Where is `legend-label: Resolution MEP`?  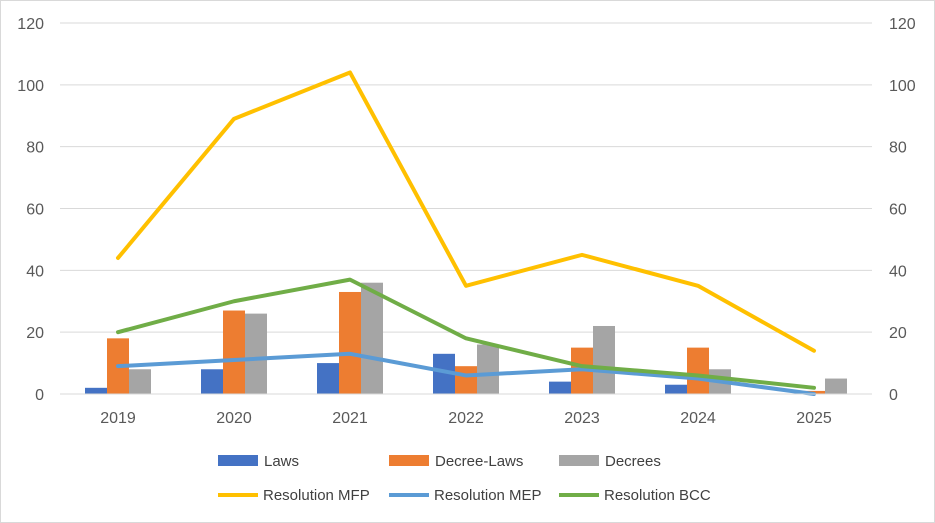 legend-label: Resolution MEP is located at coordinates (488, 495).